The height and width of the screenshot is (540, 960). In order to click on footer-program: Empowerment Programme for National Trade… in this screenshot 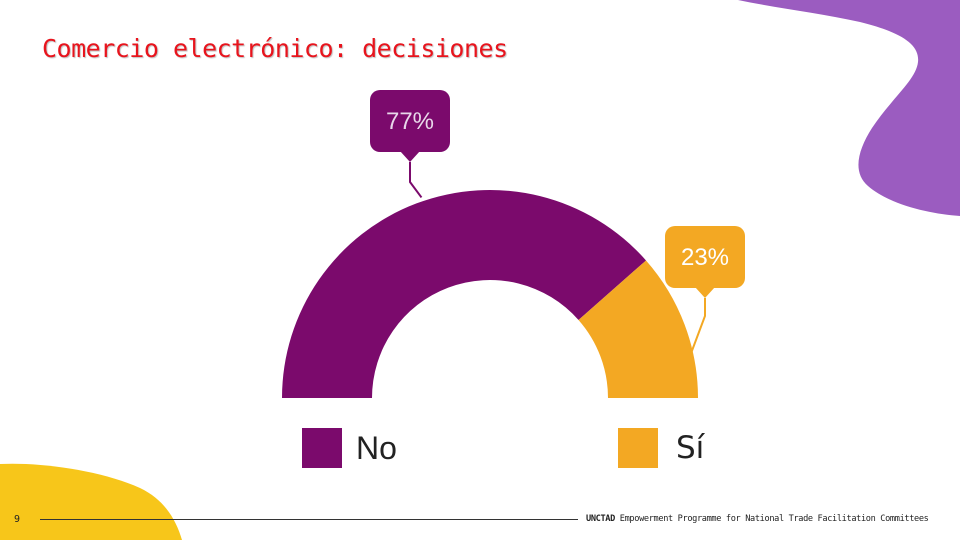, I will do `click(774, 519)`.